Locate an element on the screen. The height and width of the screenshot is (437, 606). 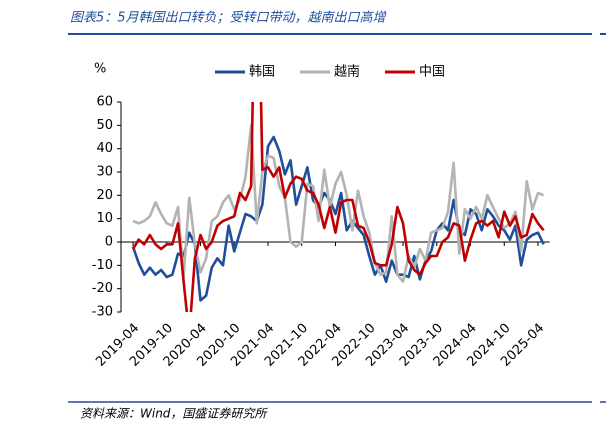
source: 资料来源：Wind，国盛证券研究所 is located at coordinates (174, 414).